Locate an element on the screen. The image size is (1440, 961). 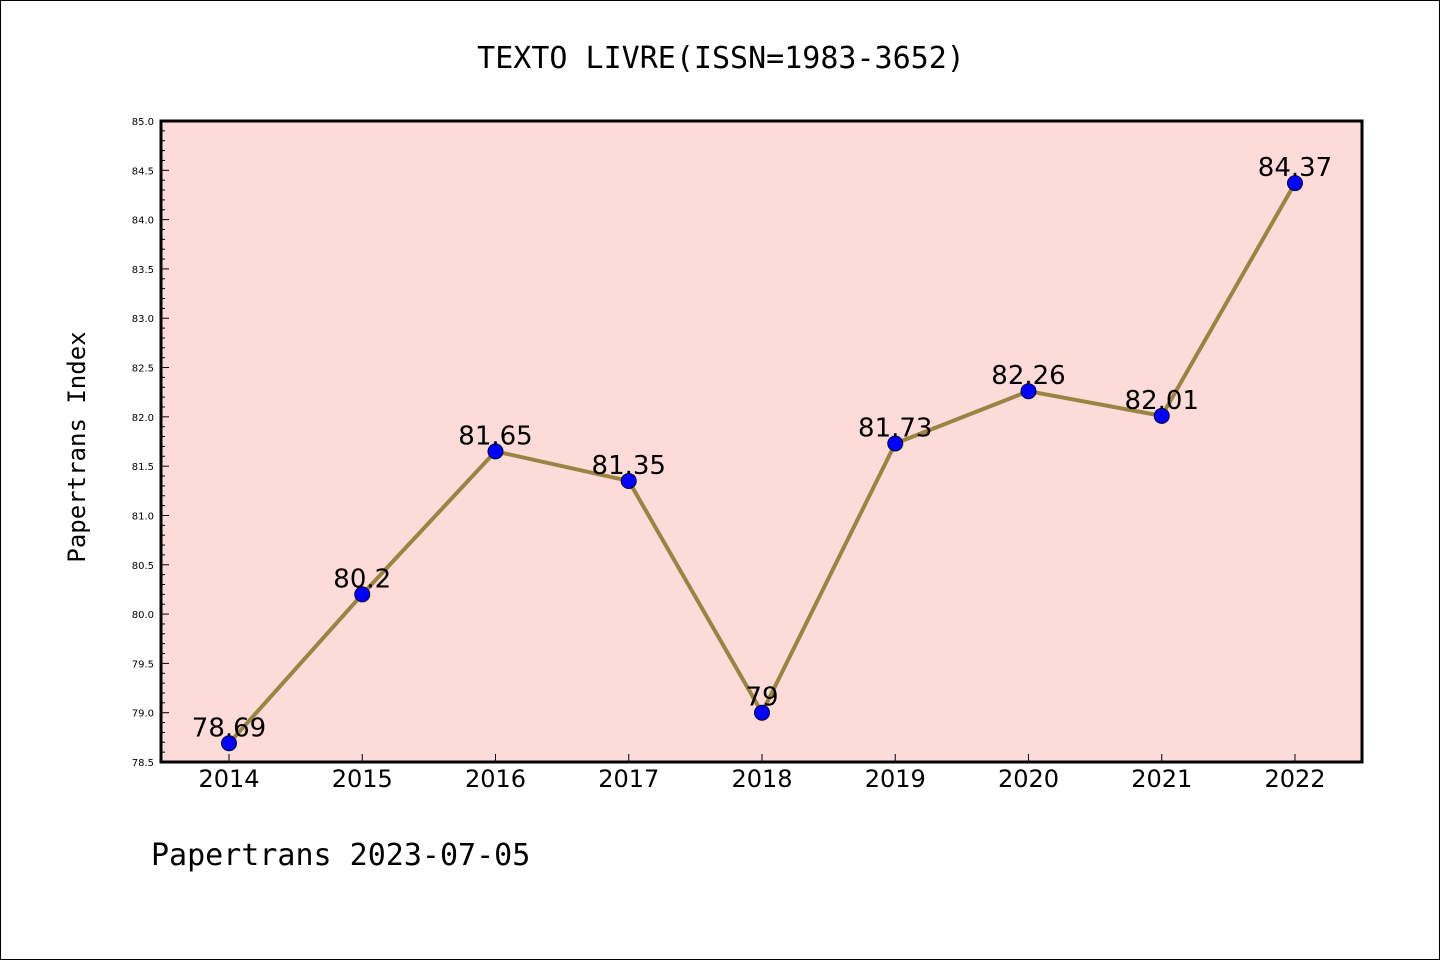
y-axis-label: Papertrans Index is located at coordinates (77, 446).